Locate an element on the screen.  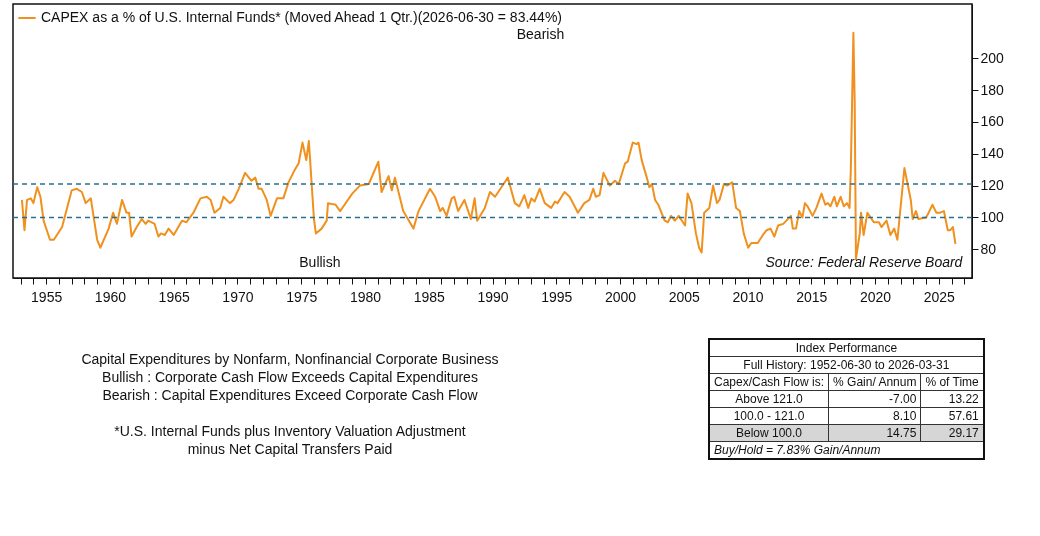
x-tick-label: 1995 is located at coordinates (557, 296).